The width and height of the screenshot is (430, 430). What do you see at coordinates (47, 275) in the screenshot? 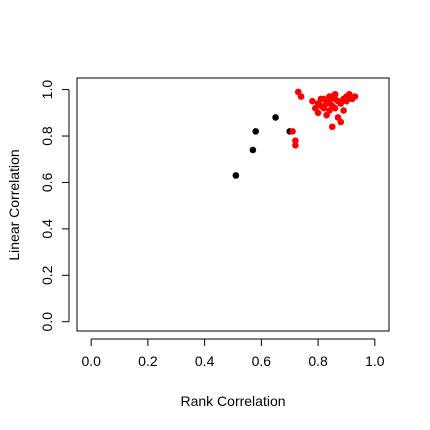
I see `y-tick-label: 0.2` at bounding box center [47, 275].